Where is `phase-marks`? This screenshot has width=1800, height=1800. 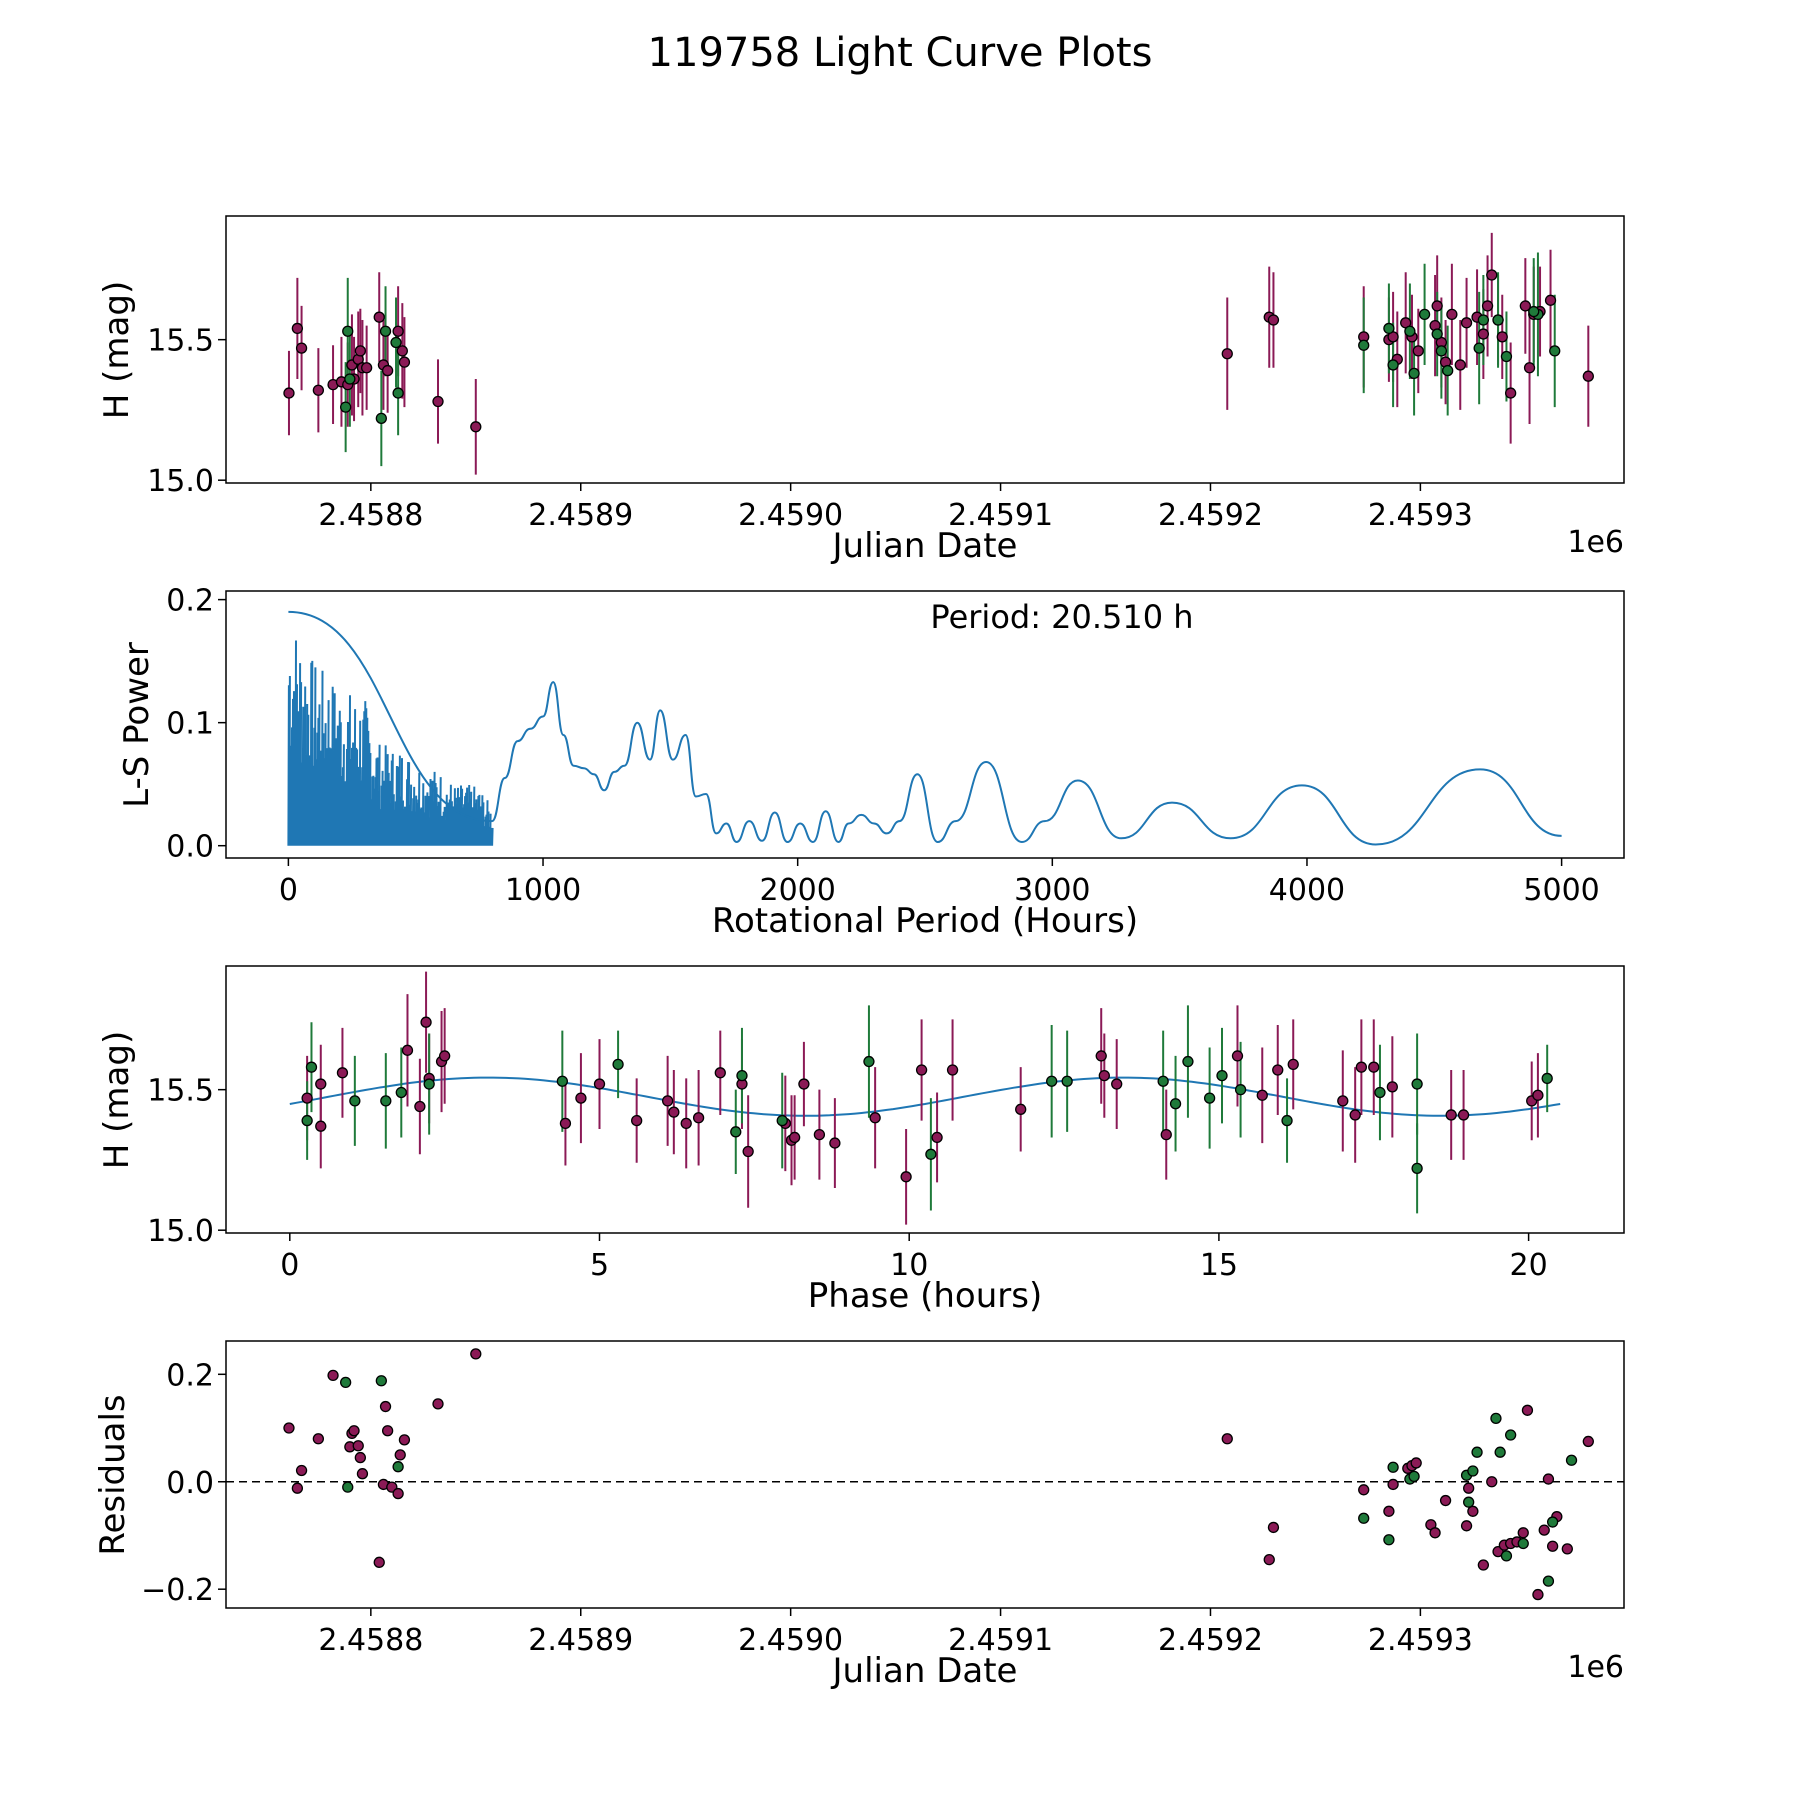
phase-marks is located at coordinates (925, 1098).